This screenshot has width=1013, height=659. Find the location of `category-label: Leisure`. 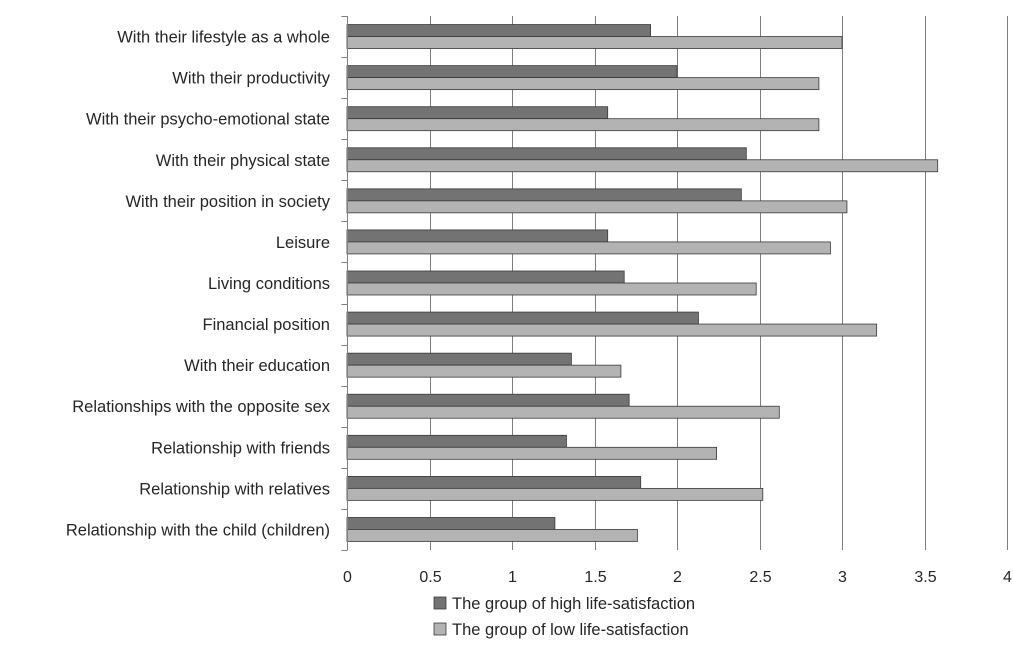

category-label: Leisure is located at coordinates (303, 243).